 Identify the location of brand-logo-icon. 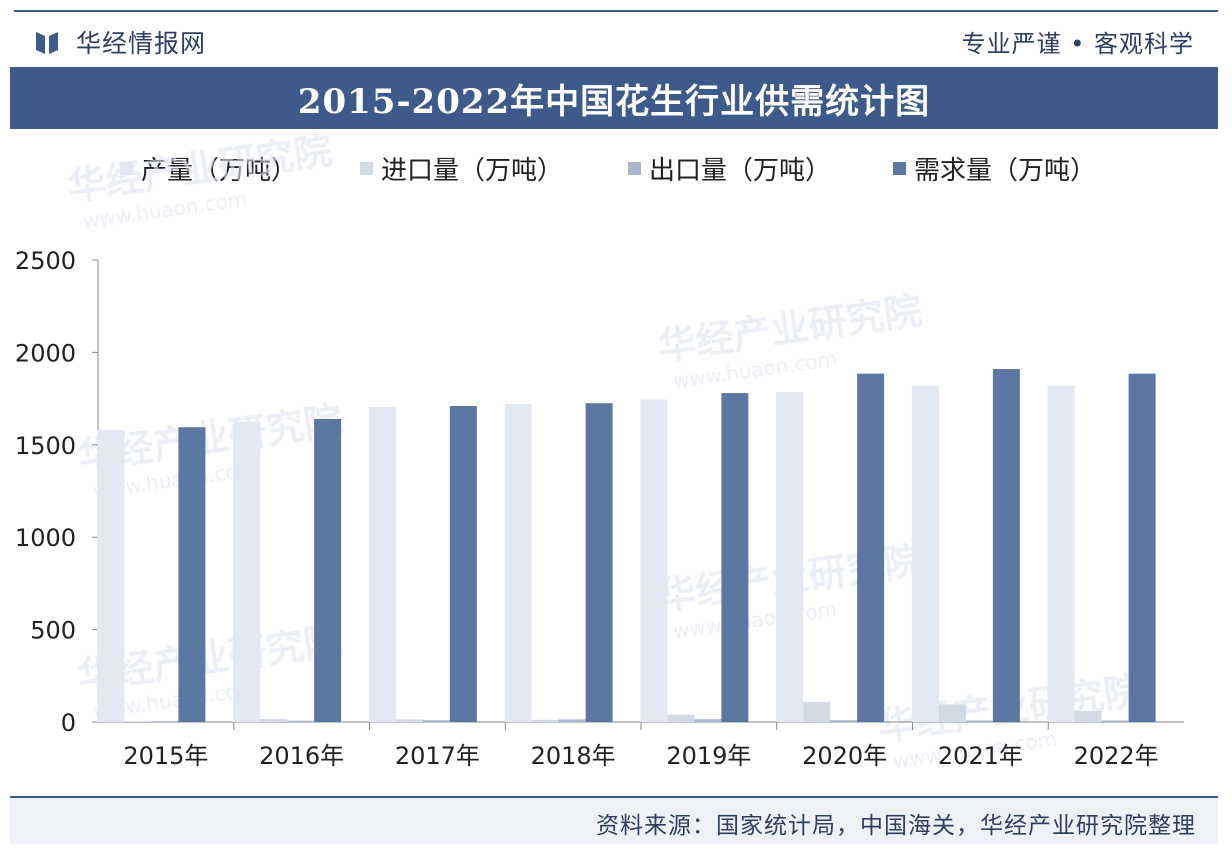
(47, 43).